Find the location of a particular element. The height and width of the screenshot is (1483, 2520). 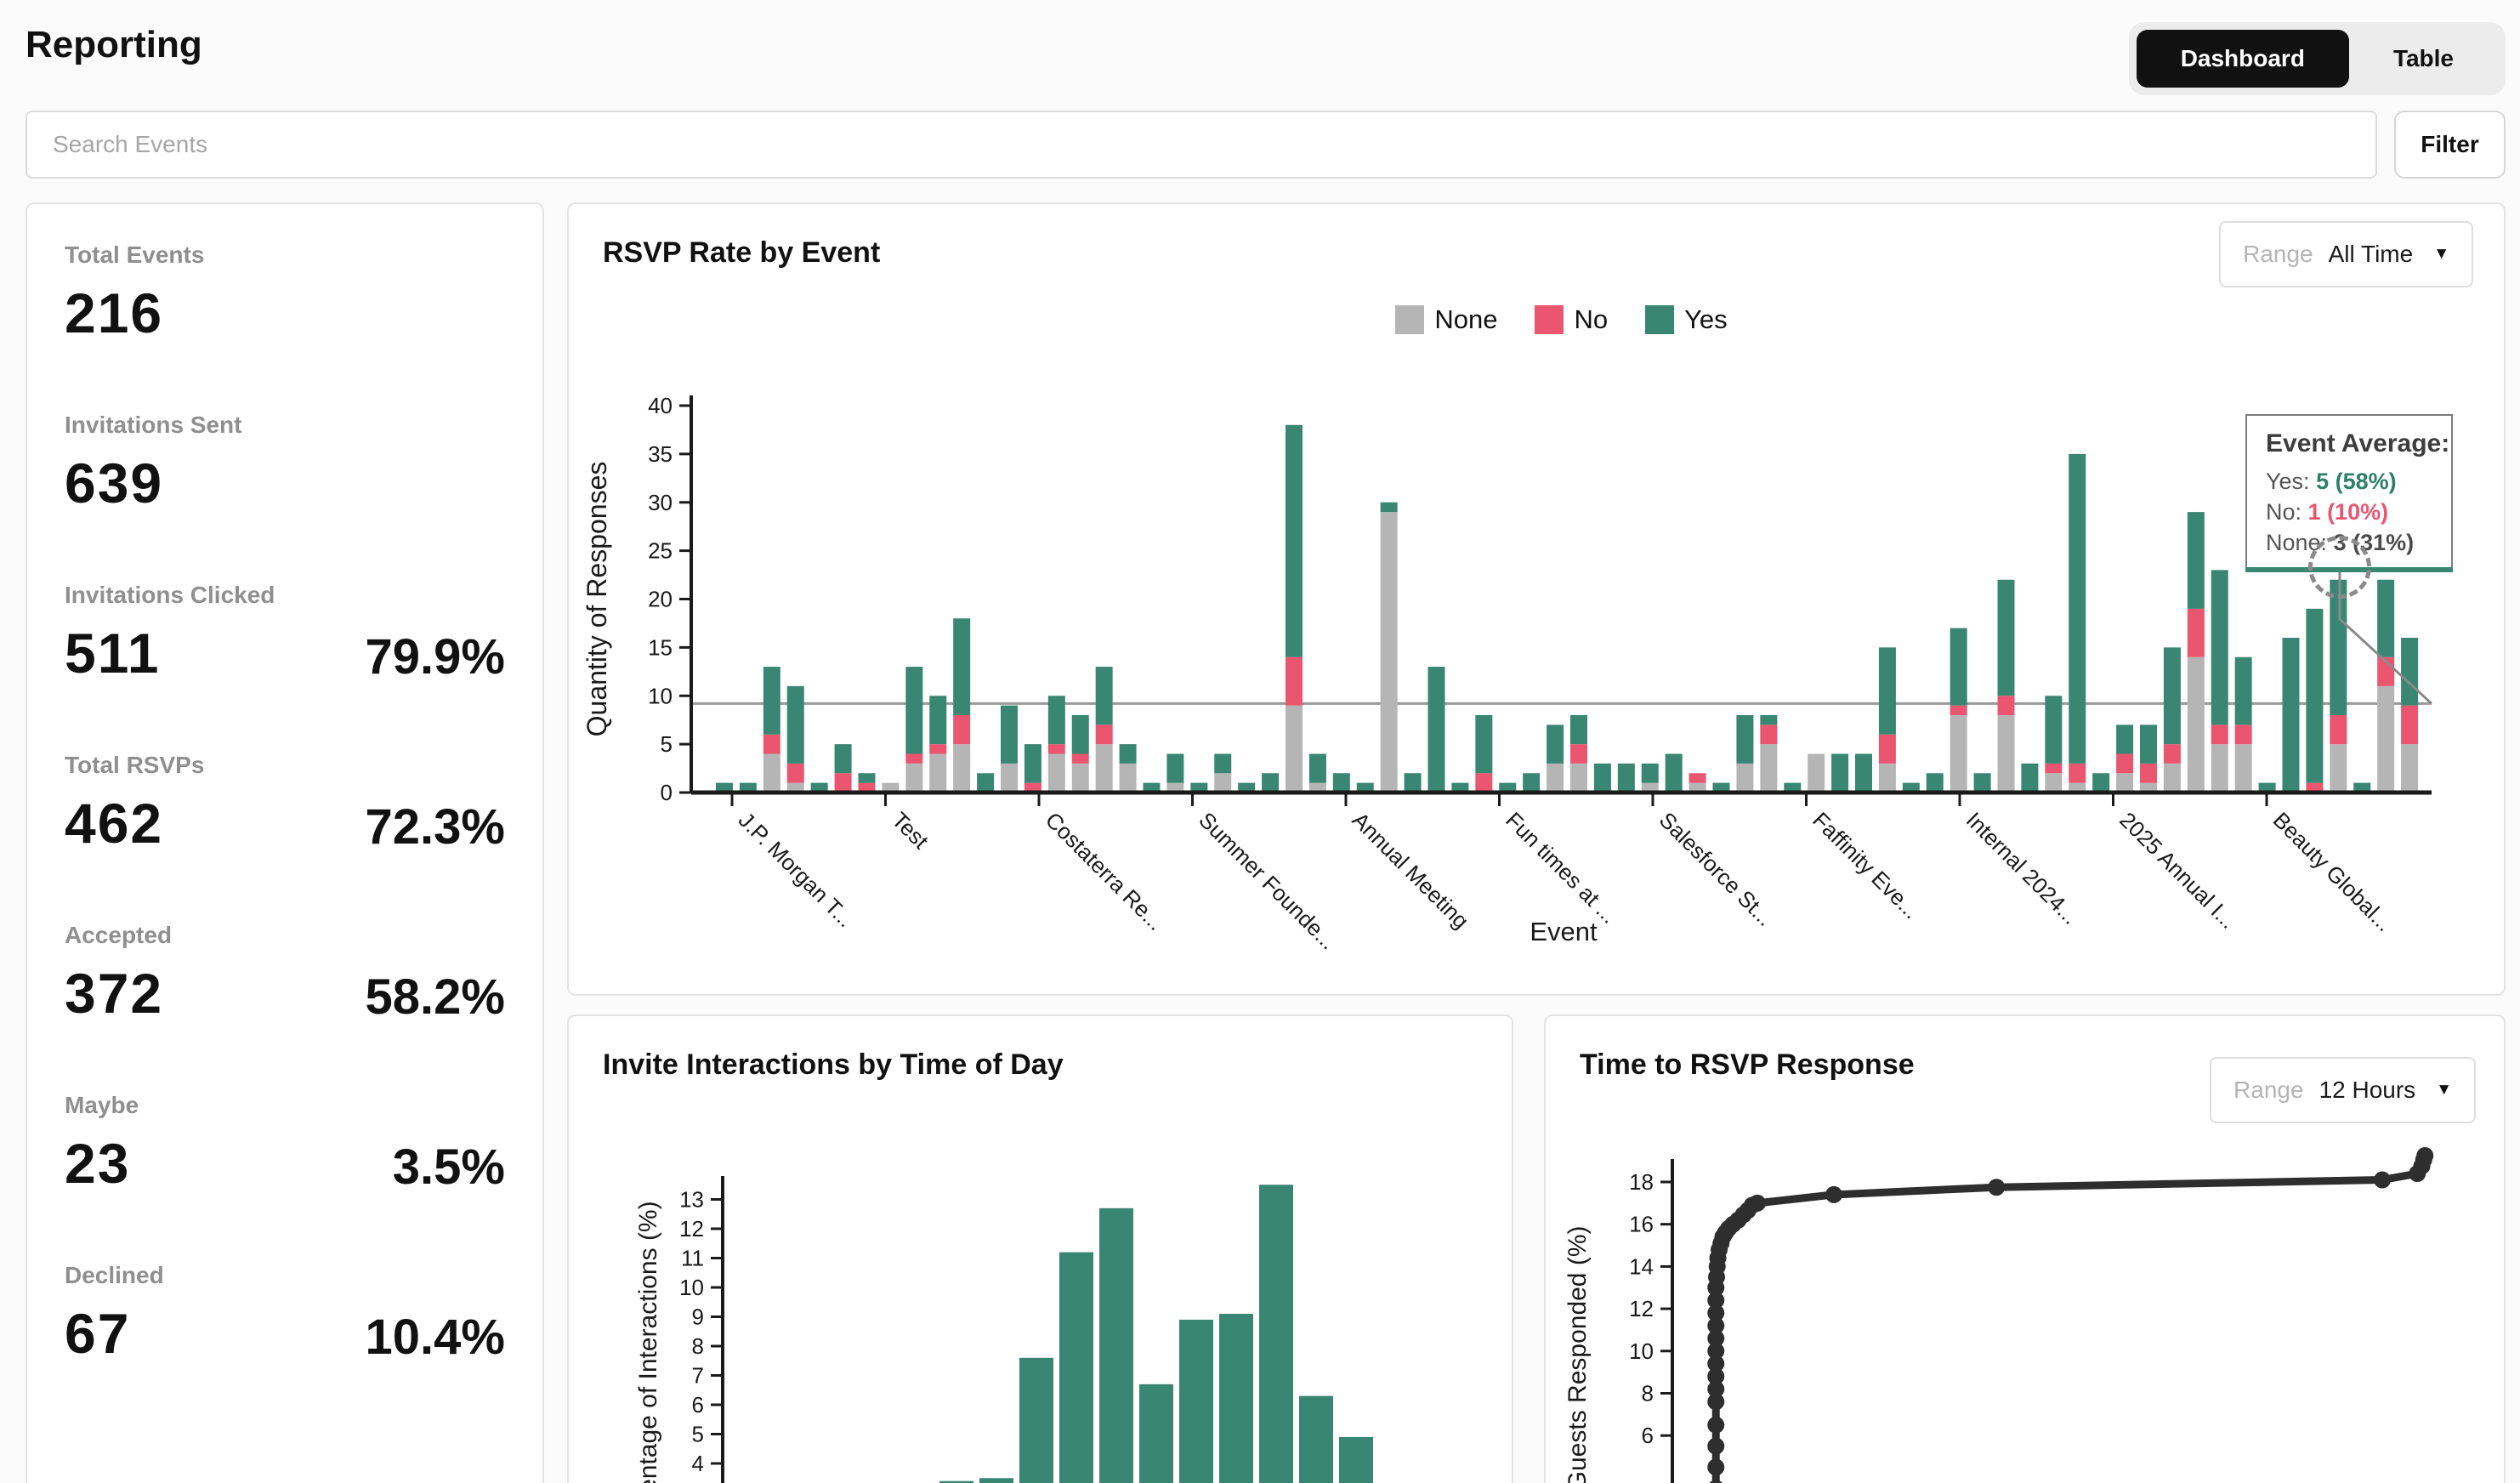

filter-button: Filter is located at coordinates (2450, 145).